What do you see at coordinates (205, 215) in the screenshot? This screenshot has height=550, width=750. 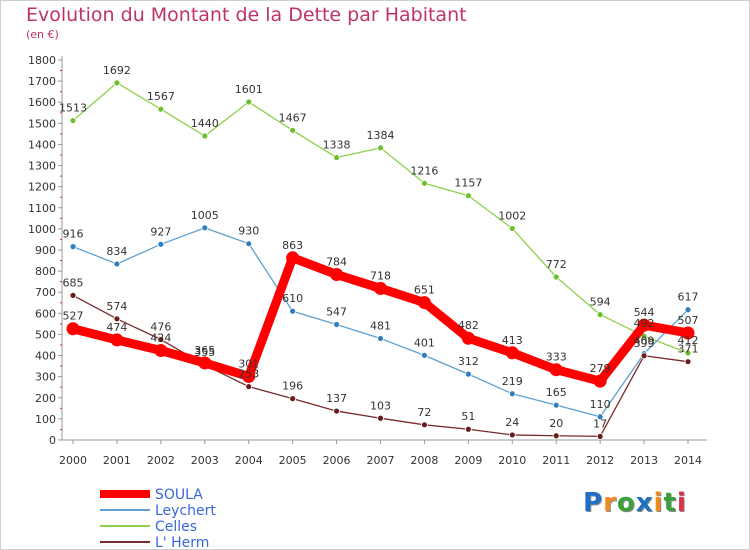 I see `data-label: 1005` at bounding box center [205, 215].